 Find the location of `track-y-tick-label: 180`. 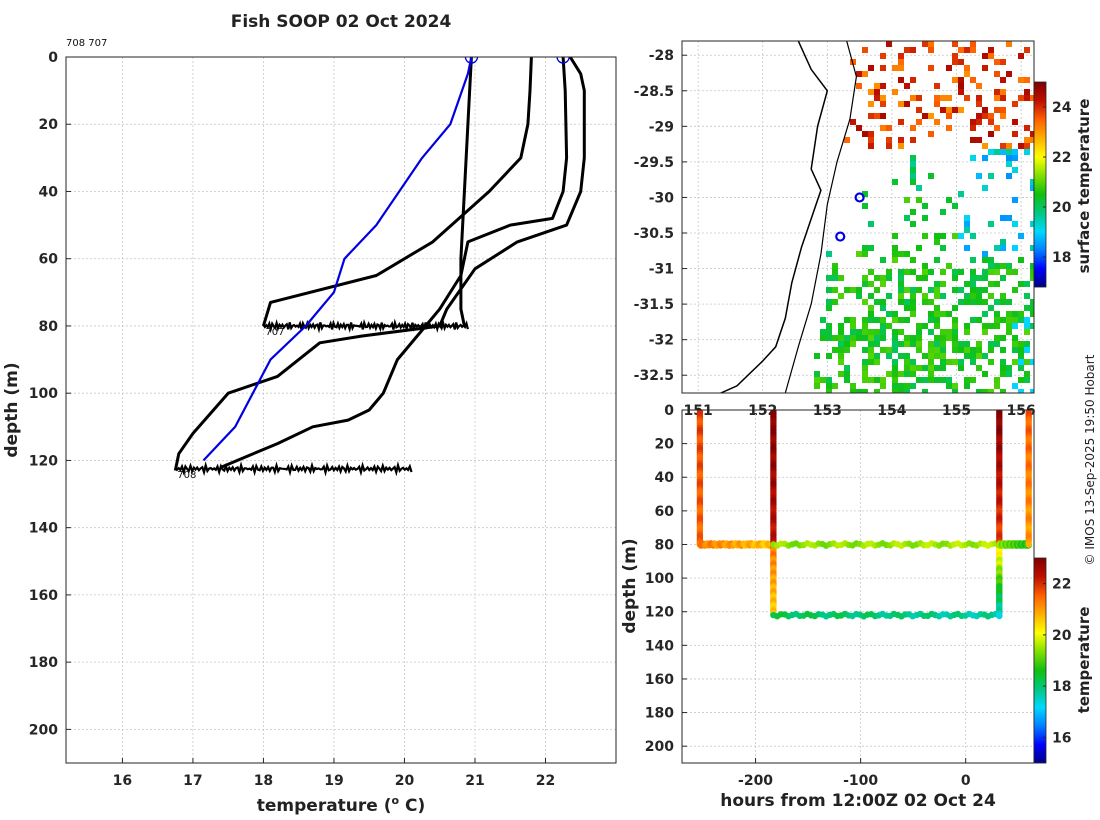

track-y-tick-label: 180 is located at coordinates (659, 714).